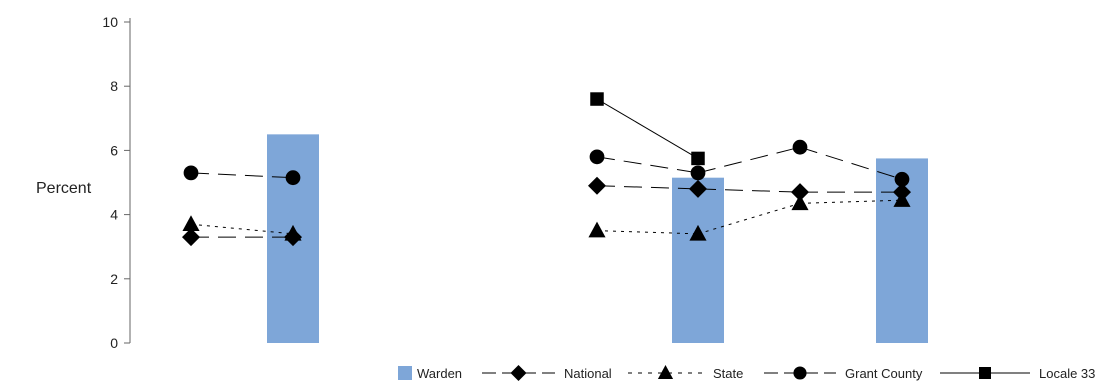 Image resolution: width=1103 pixels, height=391 pixels. I want to click on y-axis-label: Percent, so click(64, 188).